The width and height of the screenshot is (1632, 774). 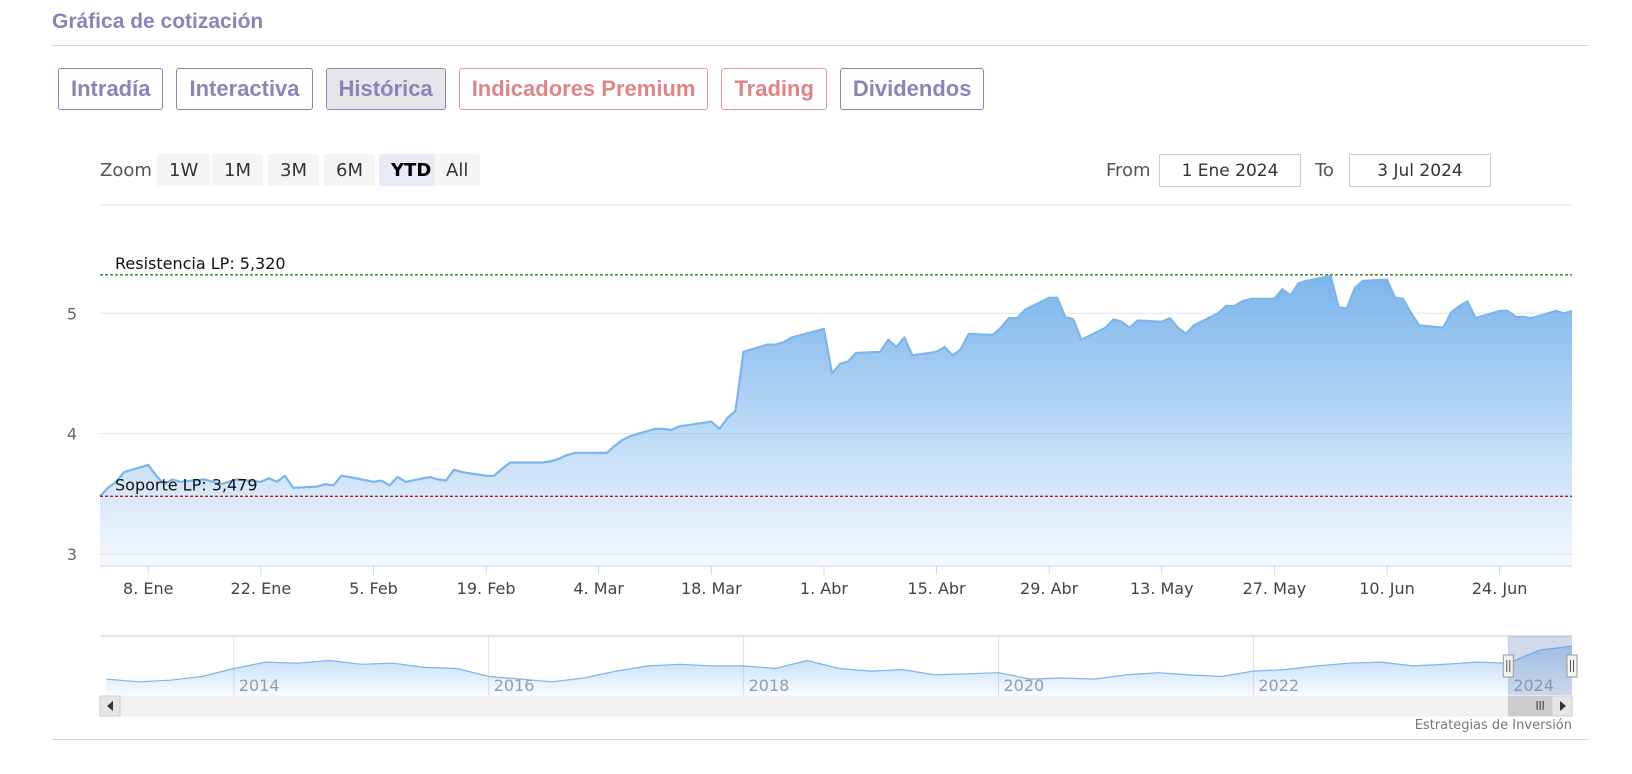 What do you see at coordinates (1128, 170) in the screenshot?
I see `from-label: From` at bounding box center [1128, 170].